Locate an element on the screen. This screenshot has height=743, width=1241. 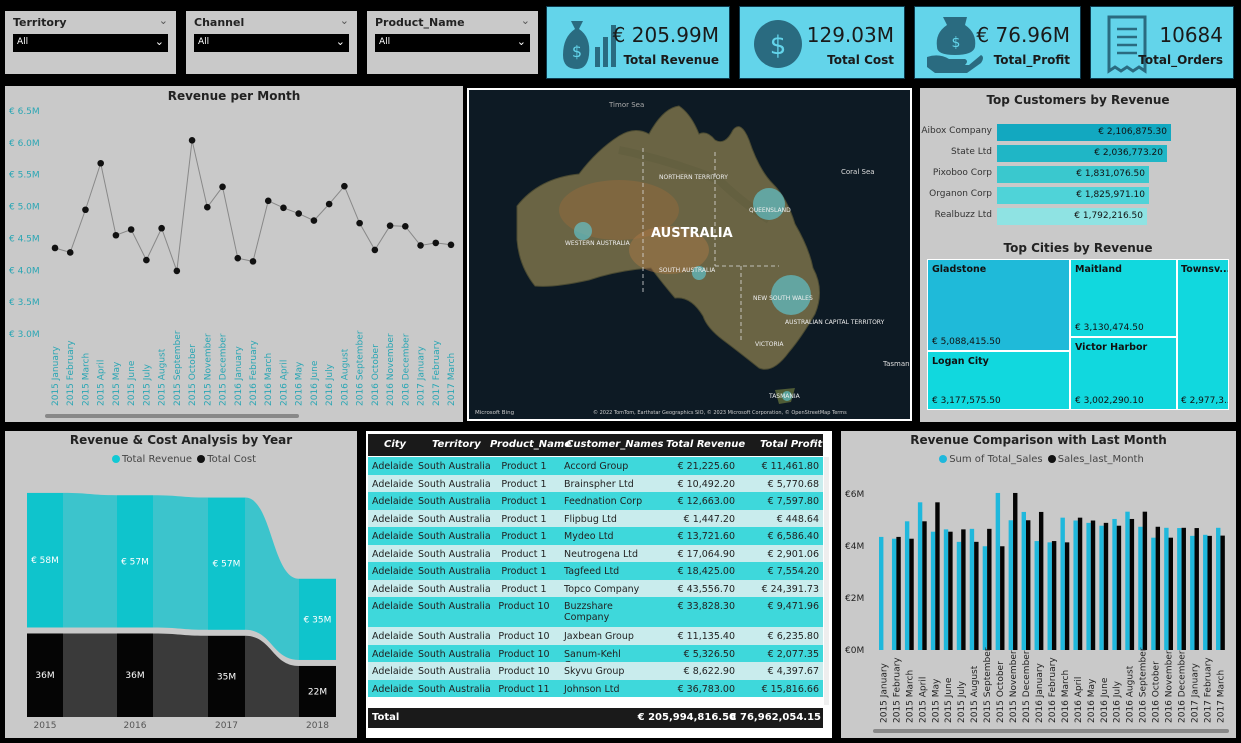
col-city: City is located at coordinates (395, 444).